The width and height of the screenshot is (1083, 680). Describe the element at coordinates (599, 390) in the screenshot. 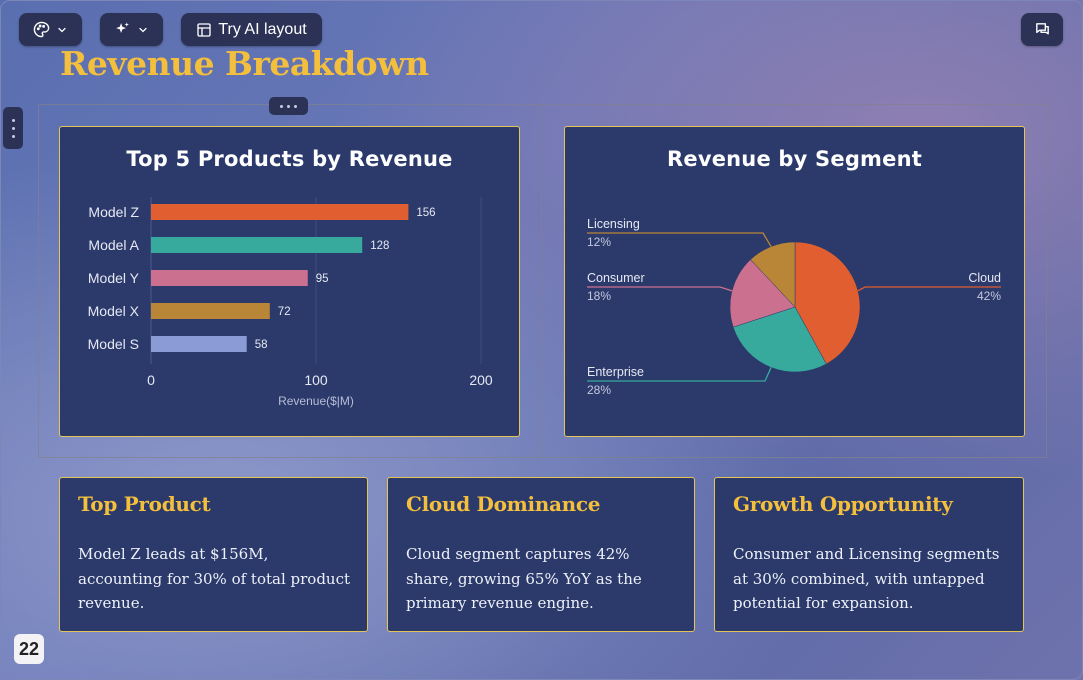

I see `slice-percent: 28%` at that location.